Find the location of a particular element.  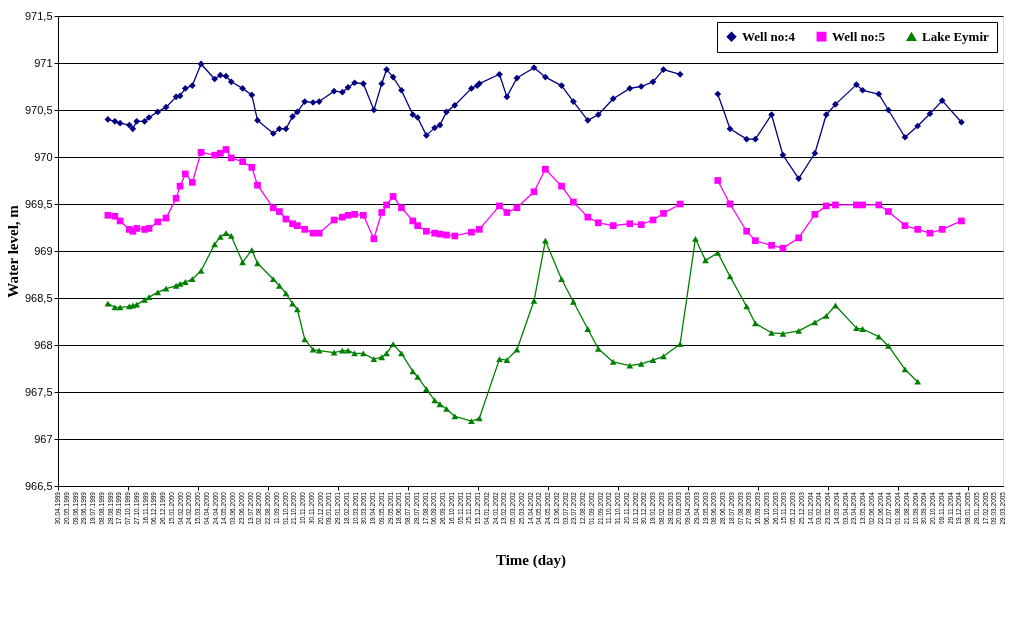

y-tick-label: 969,5 is located at coordinates (38, 203).